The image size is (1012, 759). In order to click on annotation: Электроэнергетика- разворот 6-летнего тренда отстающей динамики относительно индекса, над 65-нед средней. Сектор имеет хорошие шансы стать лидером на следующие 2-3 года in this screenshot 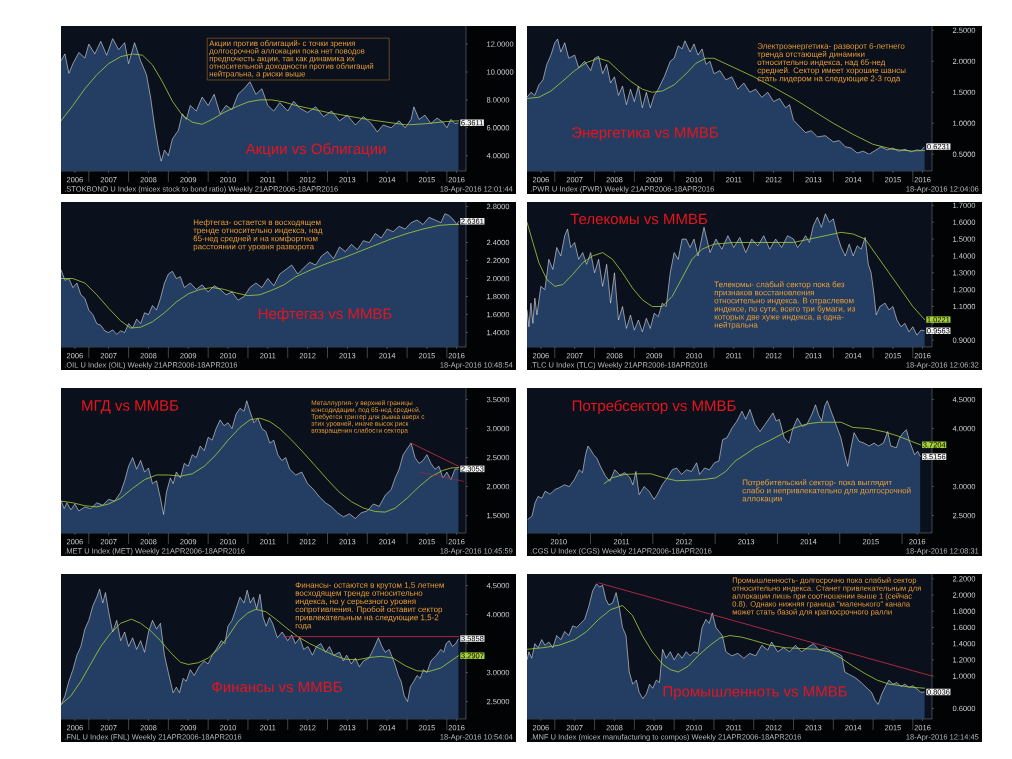, I will do `click(831, 63)`.